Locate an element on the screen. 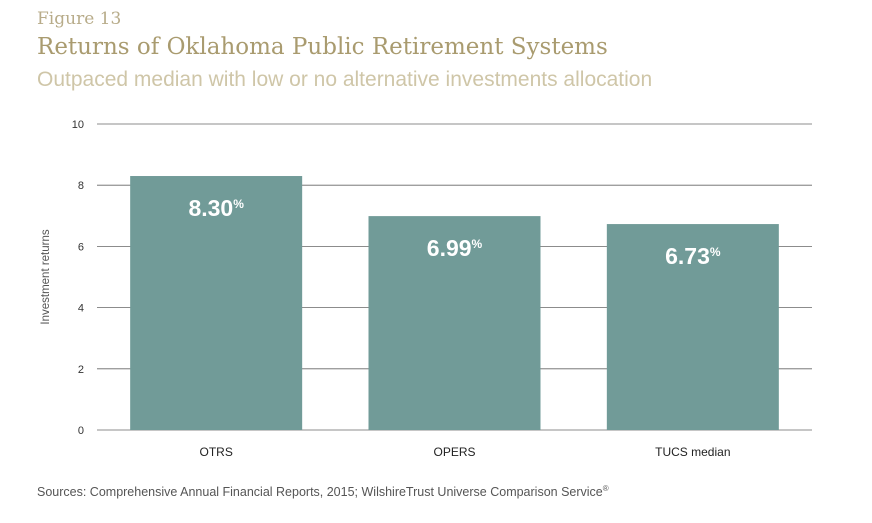 The height and width of the screenshot is (523, 872). y-tick-label: 6 is located at coordinates (81, 247).